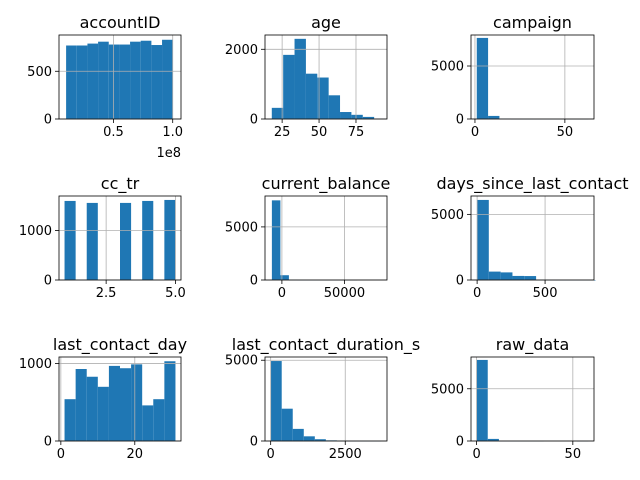  Describe the element at coordinates (168, 153) in the screenshot. I see `x-offset-label: 1e8` at that location.